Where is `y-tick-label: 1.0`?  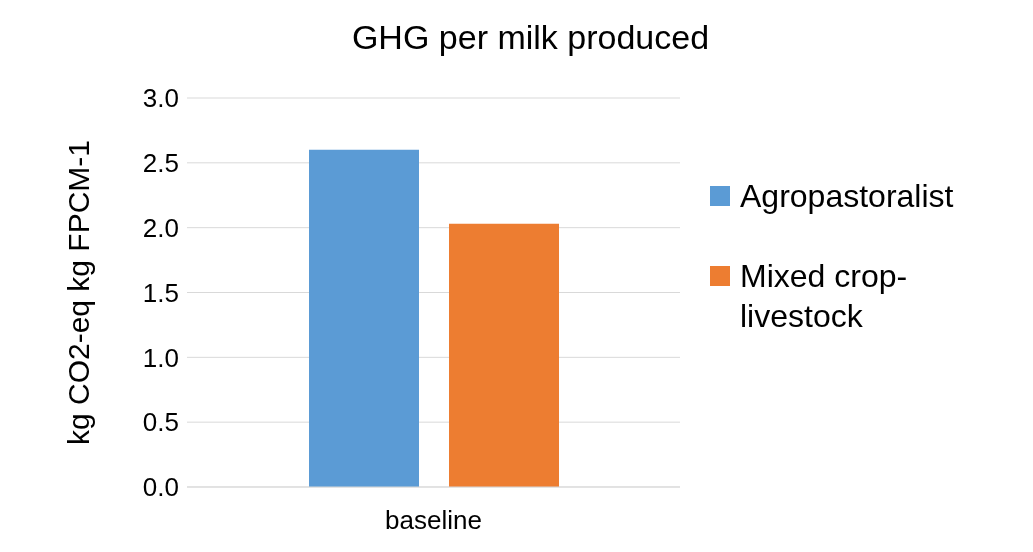 y-tick-label: 1.0 is located at coordinates (160, 357).